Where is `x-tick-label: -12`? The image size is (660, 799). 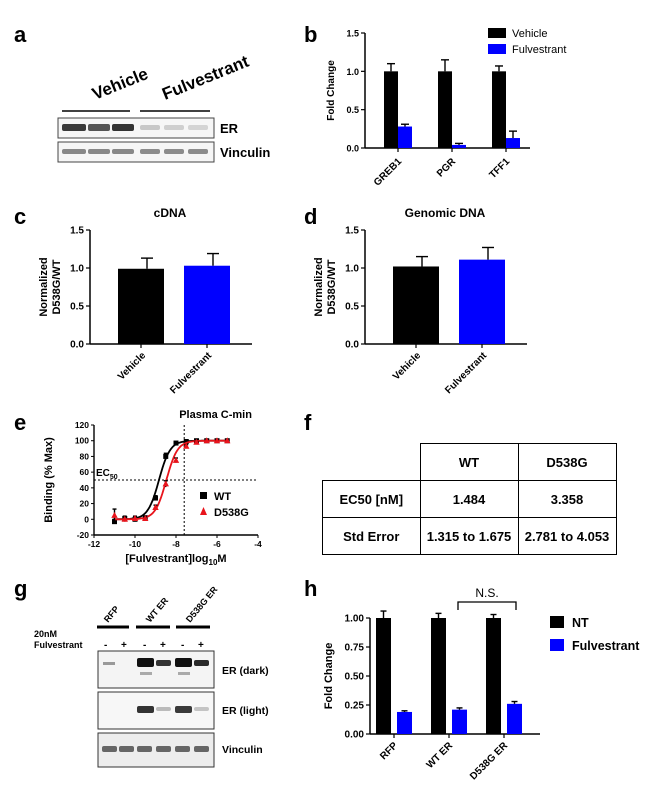
x-tick-label: -12 is located at coordinates (94, 544).